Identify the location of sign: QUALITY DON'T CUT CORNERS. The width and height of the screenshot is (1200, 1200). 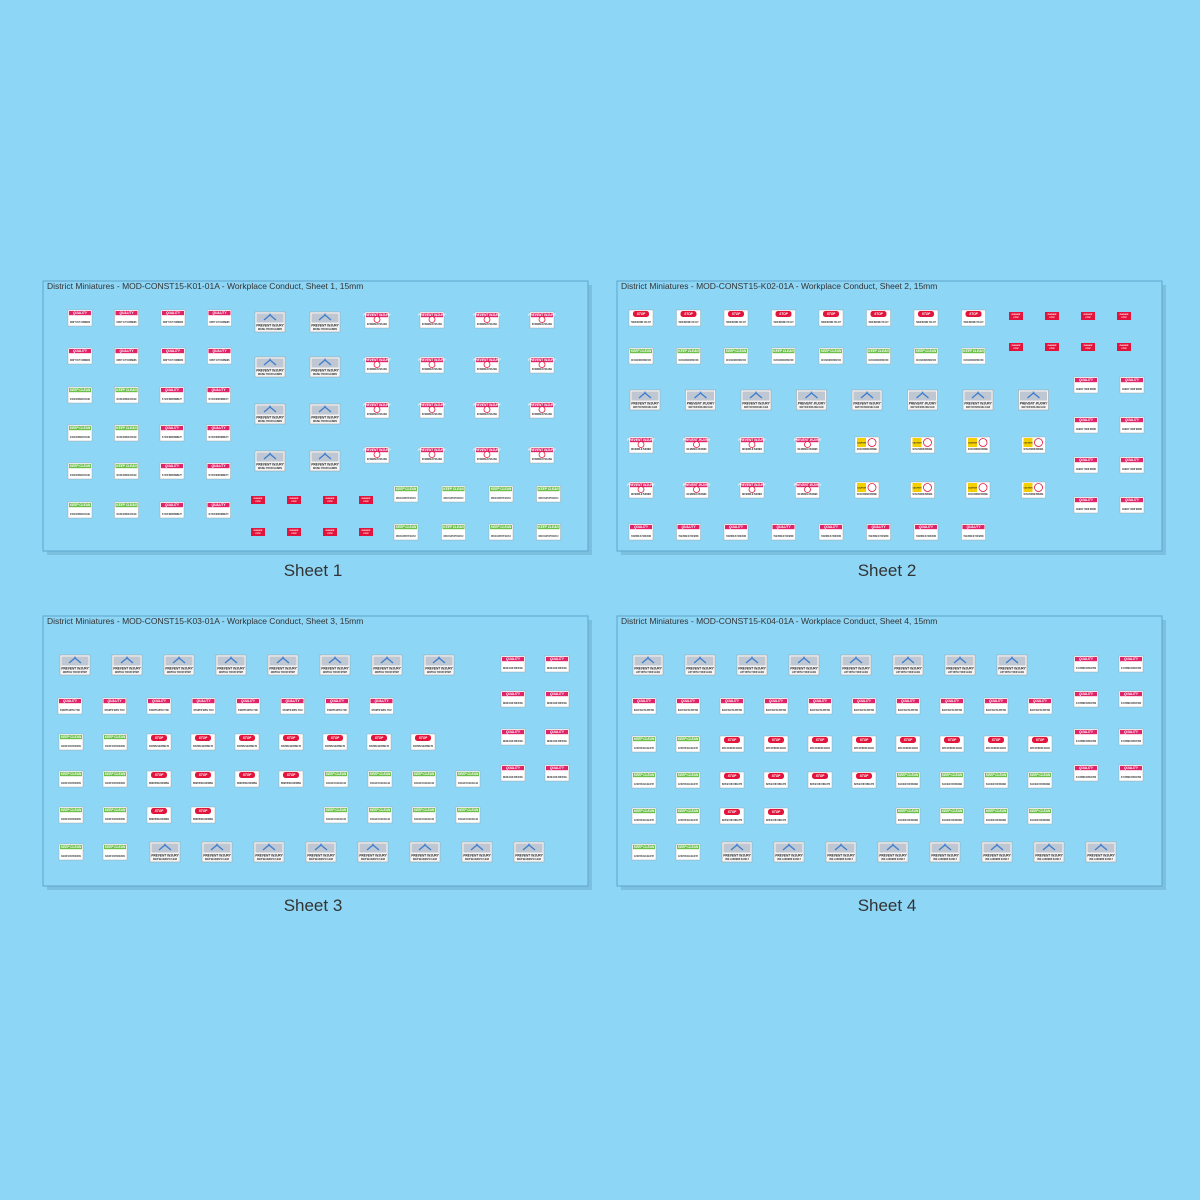
(173, 356).